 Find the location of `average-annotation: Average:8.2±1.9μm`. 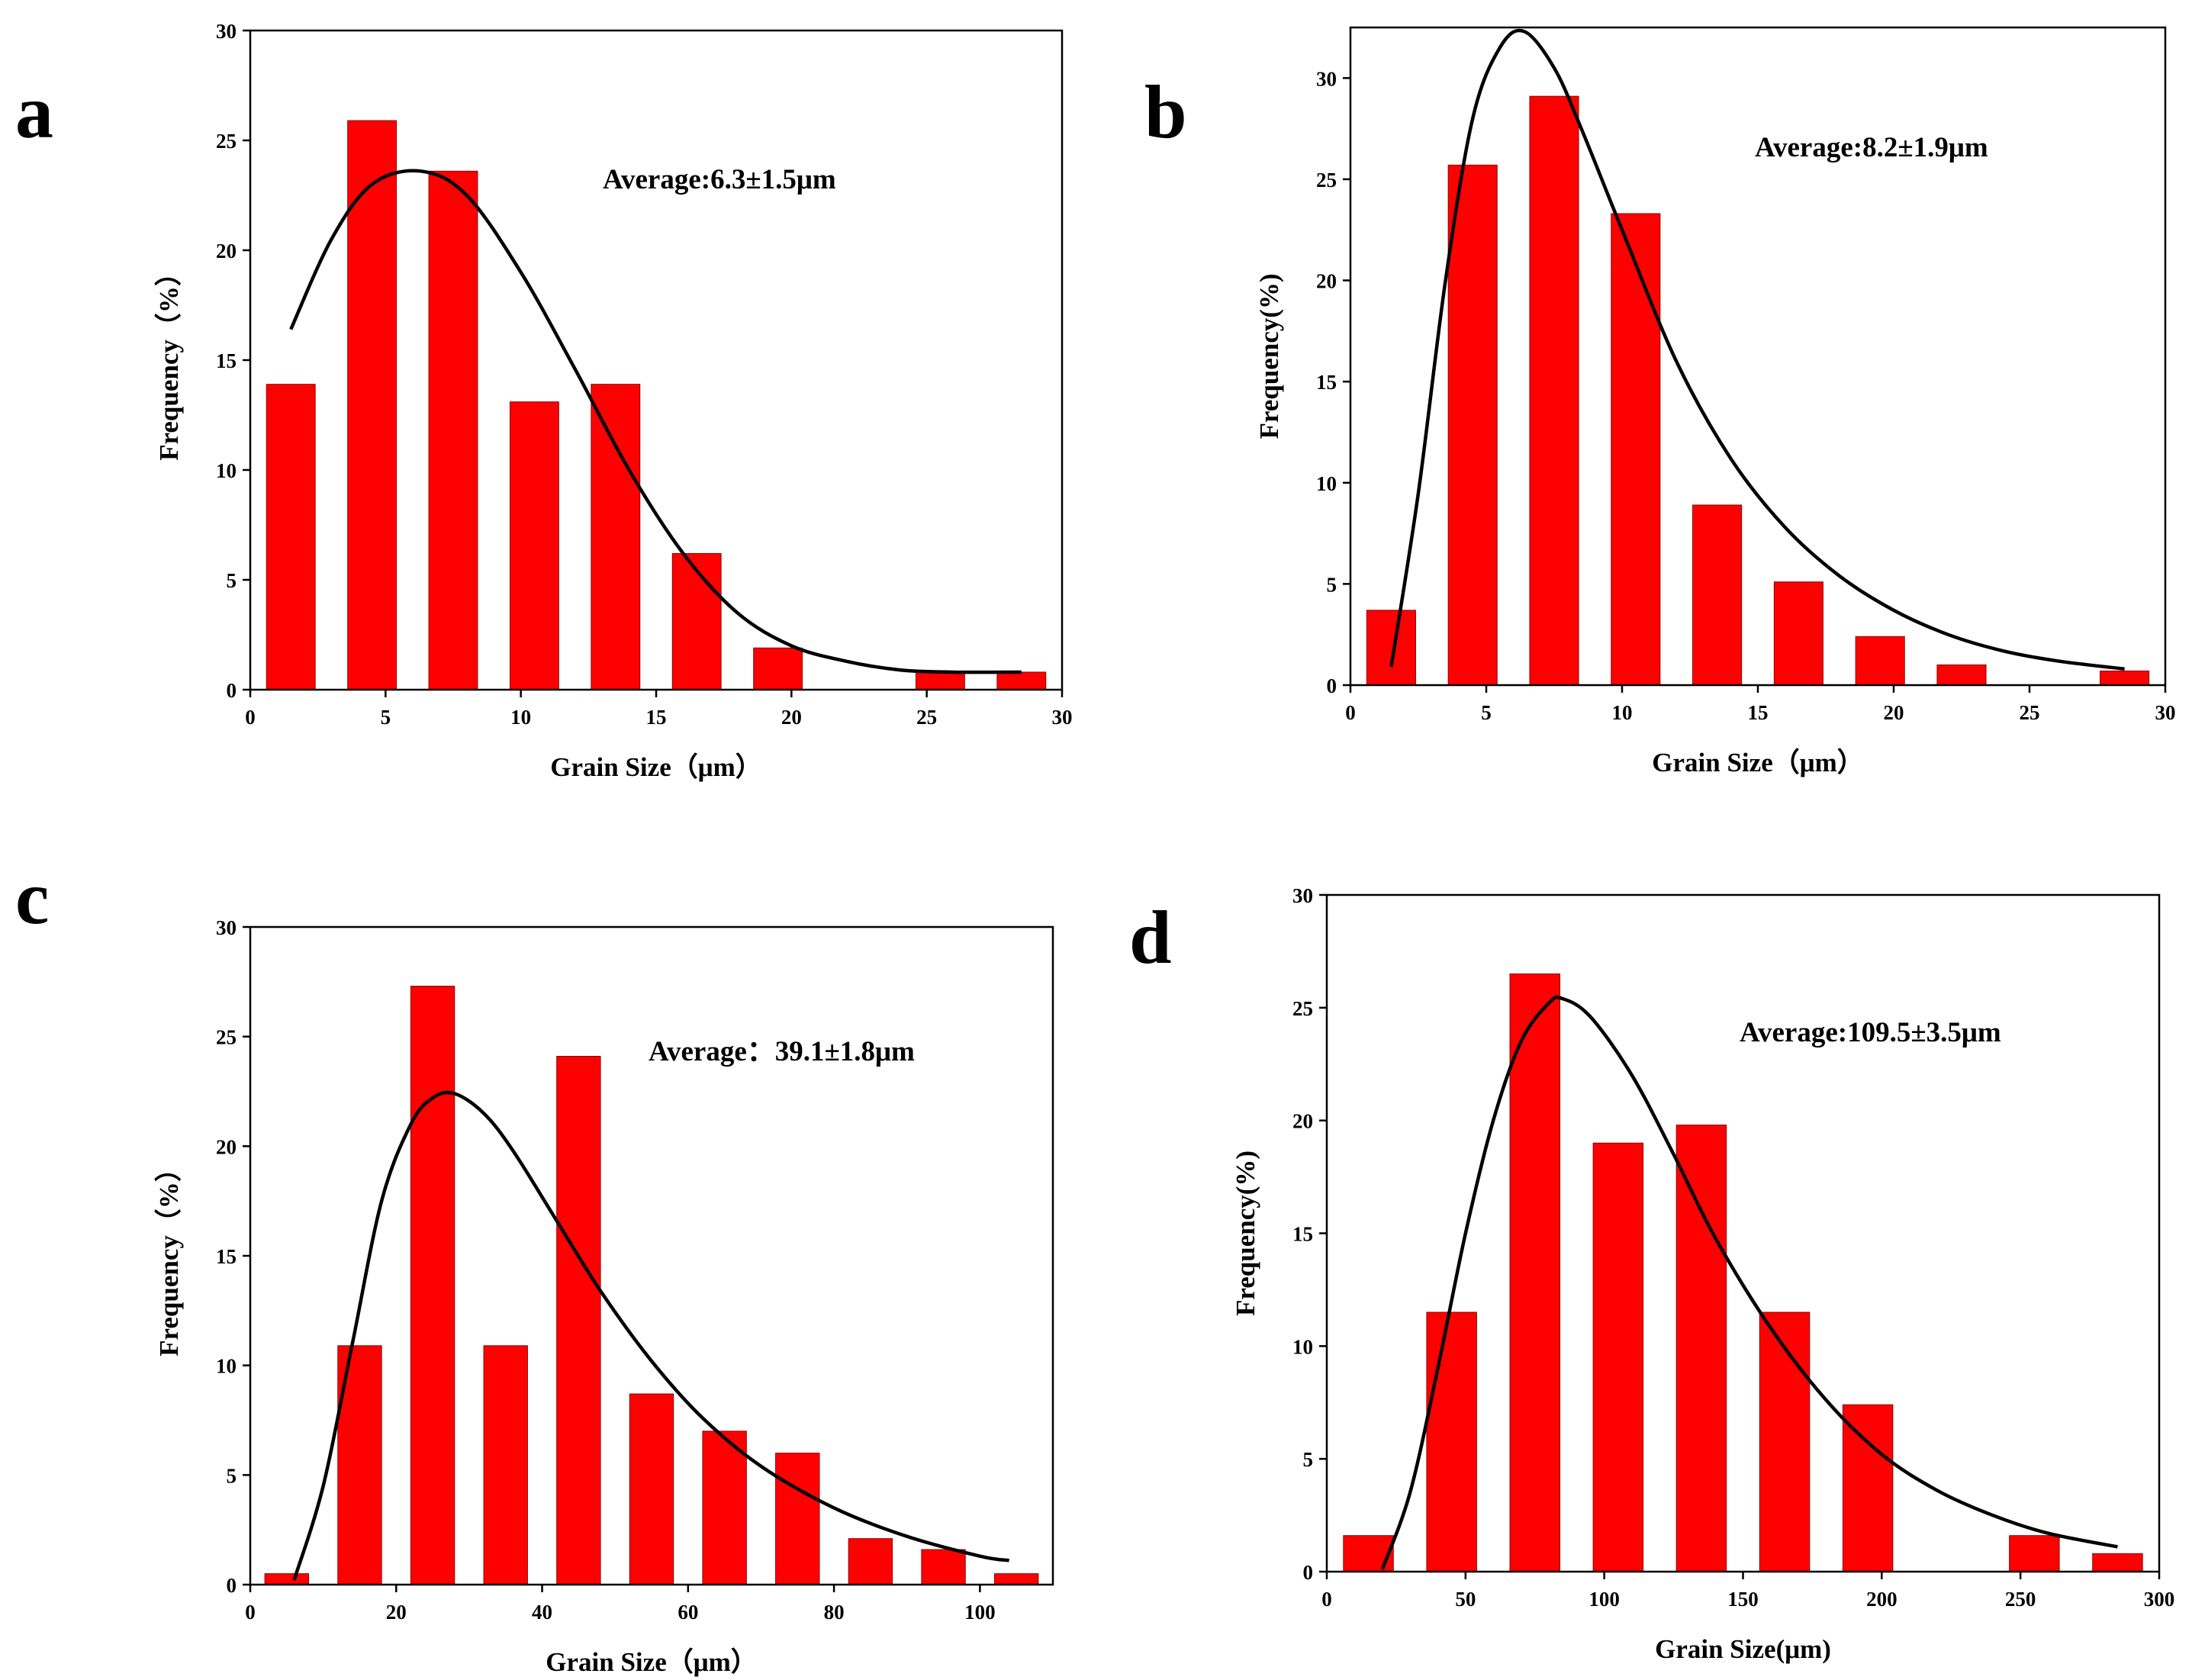

average-annotation: Average:8.2±1.9μm is located at coordinates (1871, 147).